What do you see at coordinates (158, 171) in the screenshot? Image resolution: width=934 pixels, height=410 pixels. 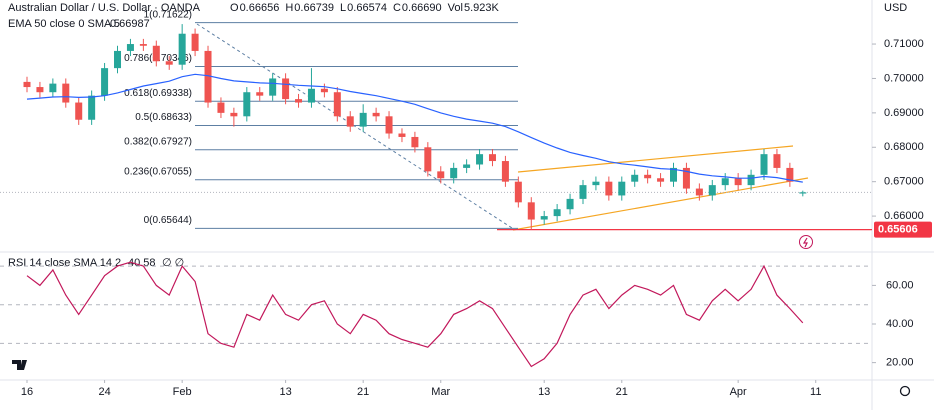 I see `fib-label: 0.236(0.67055)` at bounding box center [158, 171].